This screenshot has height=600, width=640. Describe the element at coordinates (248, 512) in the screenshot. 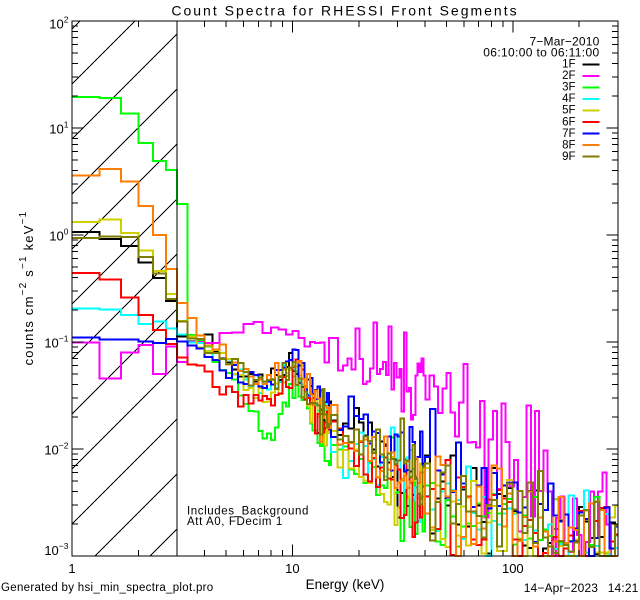

I see `svg-text: Includes_Background` at that location.